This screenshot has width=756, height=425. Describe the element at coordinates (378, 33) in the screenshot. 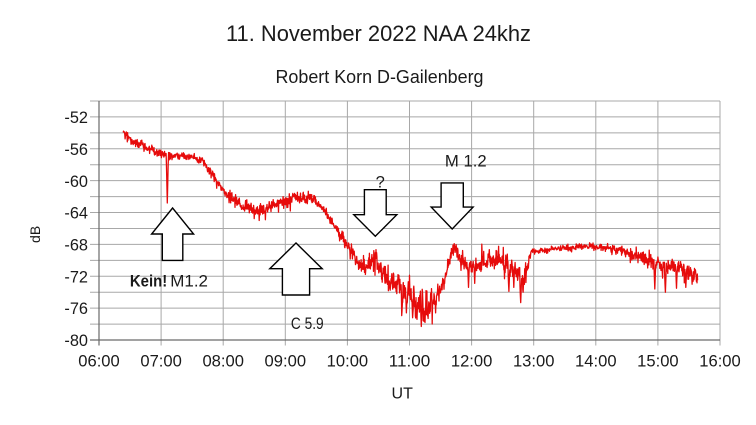

I see `svg-text: 11. November 2022 NAA 24khz` at that location.